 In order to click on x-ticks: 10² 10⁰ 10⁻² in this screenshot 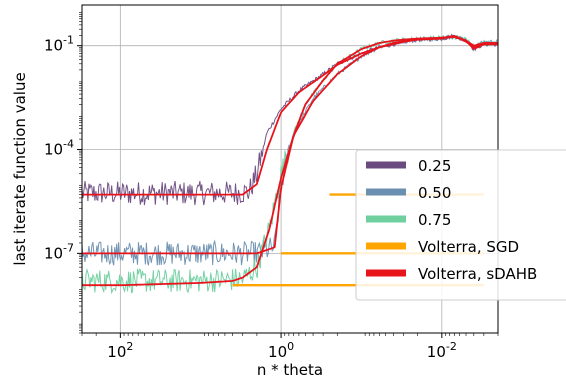, I will do `click(290, 347)`.